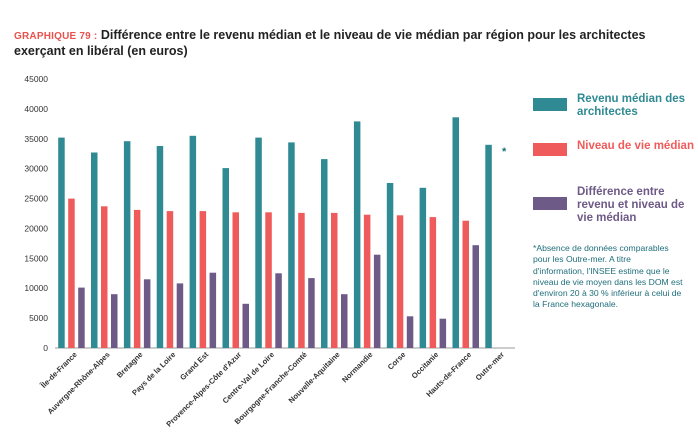 Image resolution: width=698 pixels, height=447 pixels. What do you see at coordinates (130, 365) in the screenshot?
I see `x-tick-label: Bretagne` at bounding box center [130, 365].